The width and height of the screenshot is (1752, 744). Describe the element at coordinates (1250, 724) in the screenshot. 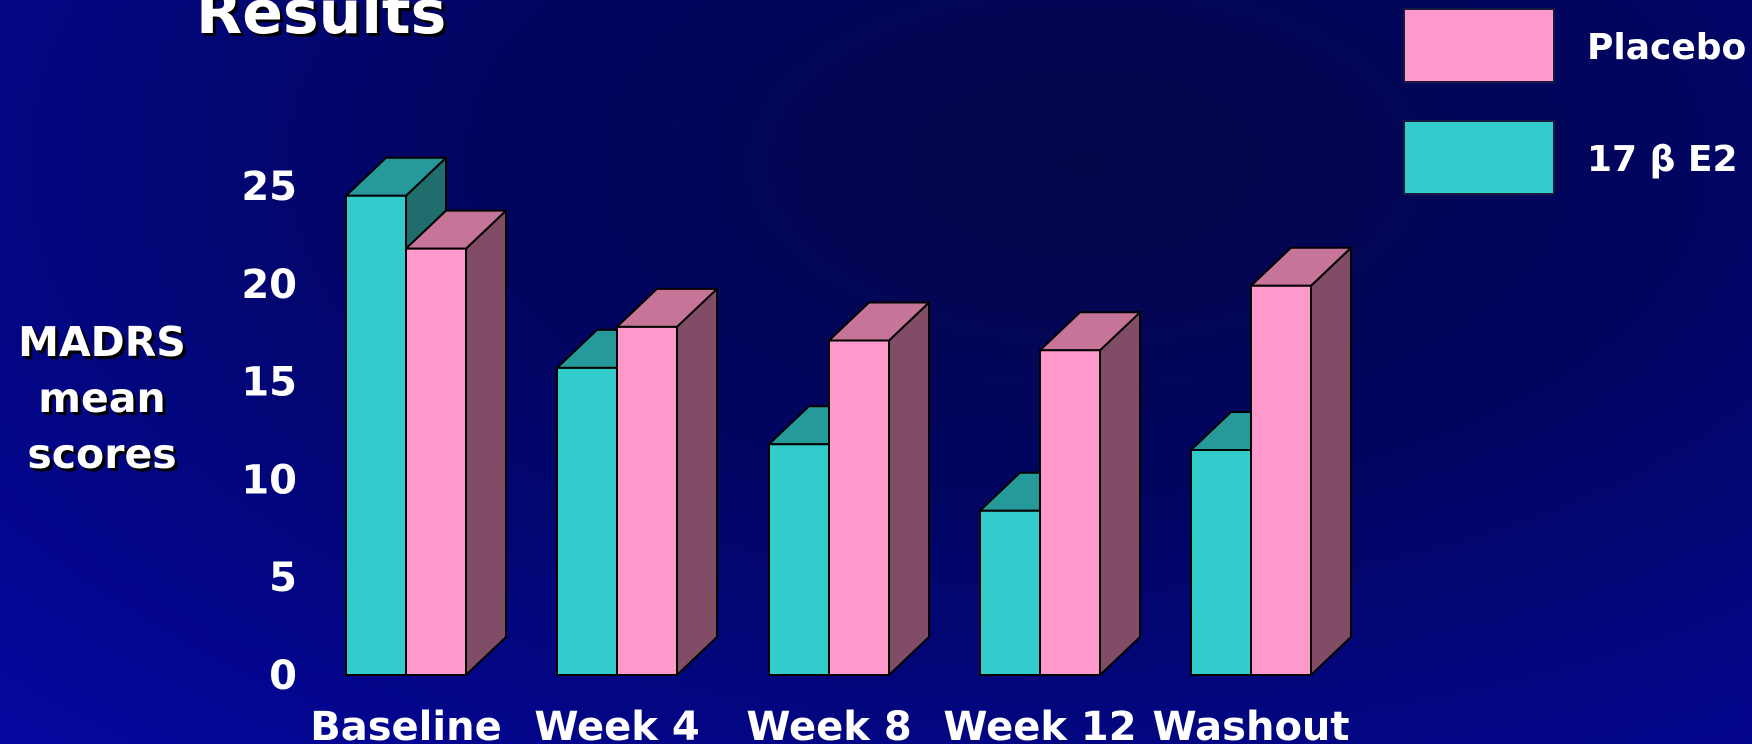

I see `category-label: Washout` at that location.